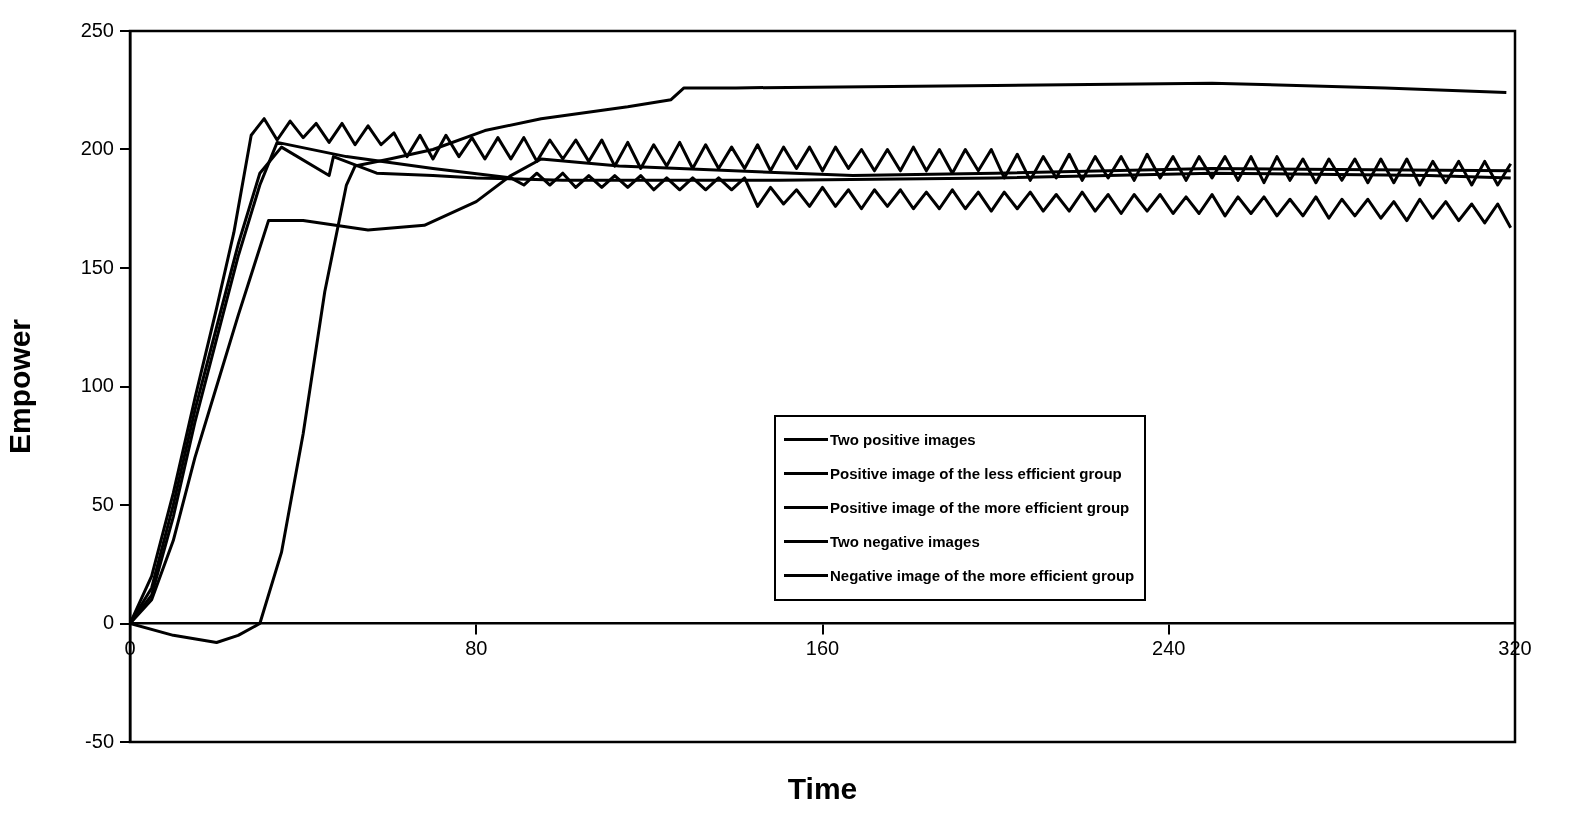 Image resolution: width=1584 pixels, height=816 pixels. What do you see at coordinates (1169, 648) in the screenshot?
I see `x-tick-label: 240` at bounding box center [1169, 648].